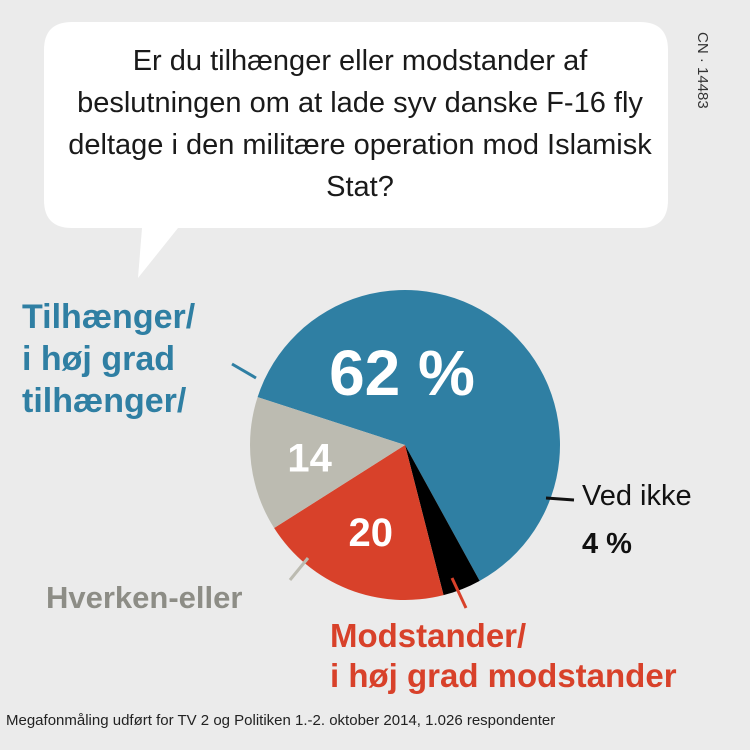  What do you see at coordinates (144, 597) in the screenshot?
I see `label-hverken-eller: Hverken-eller` at bounding box center [144, 597].